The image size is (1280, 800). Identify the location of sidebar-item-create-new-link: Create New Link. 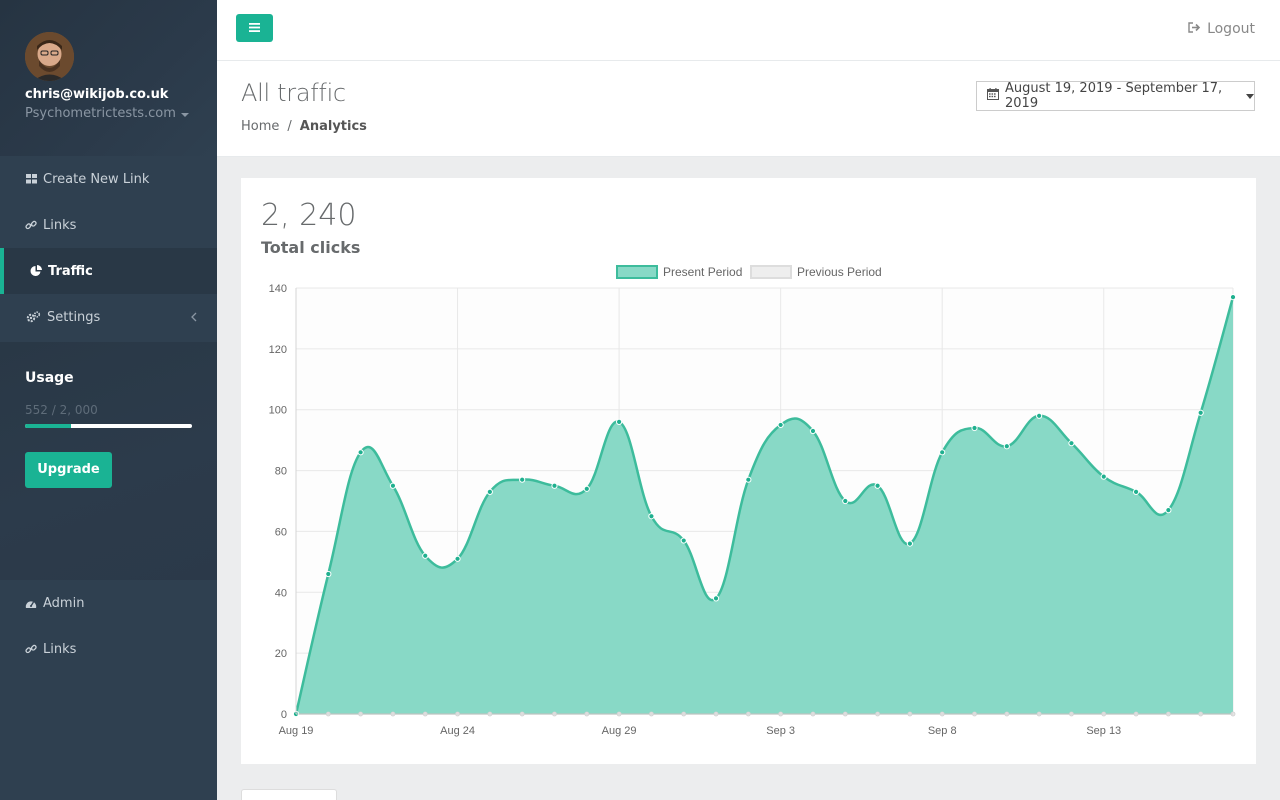
(108, 179).